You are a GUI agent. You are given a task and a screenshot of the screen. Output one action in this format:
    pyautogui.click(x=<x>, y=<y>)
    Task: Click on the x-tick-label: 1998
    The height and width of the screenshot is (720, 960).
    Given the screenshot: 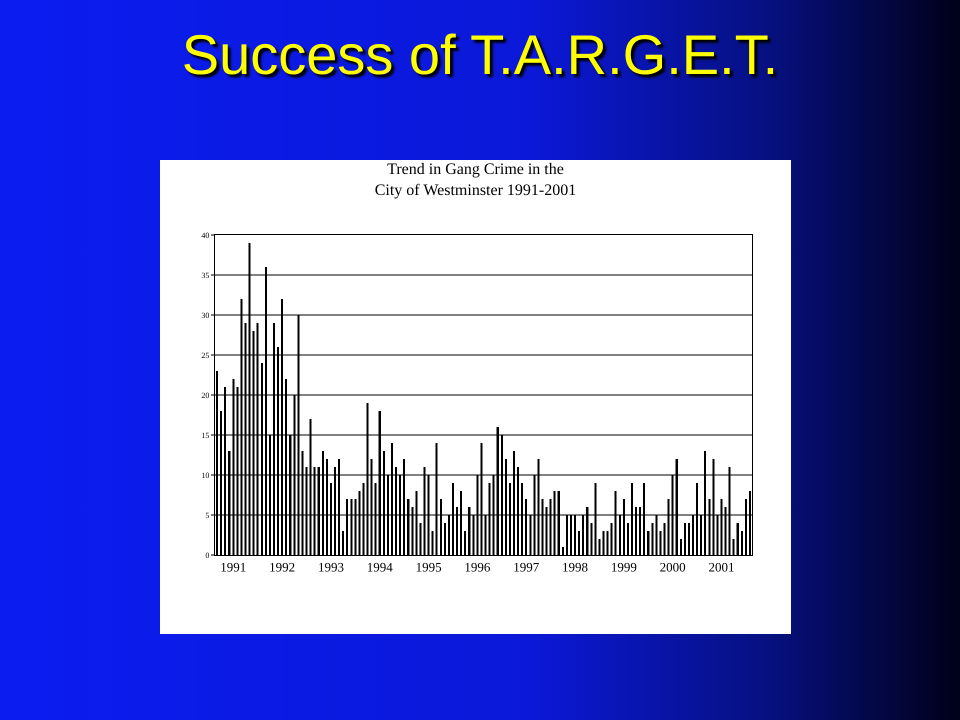 What is the action you would take?
    pyautogui.click(x=575, y=567)
    